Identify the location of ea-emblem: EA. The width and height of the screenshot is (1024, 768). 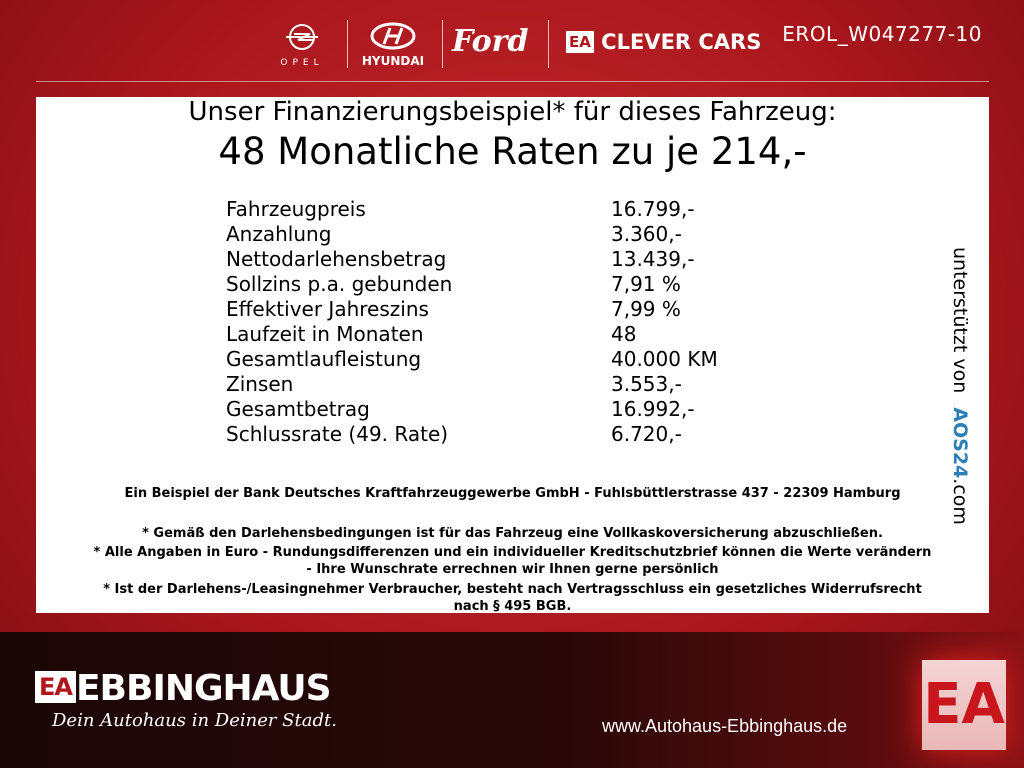
(964, 705).